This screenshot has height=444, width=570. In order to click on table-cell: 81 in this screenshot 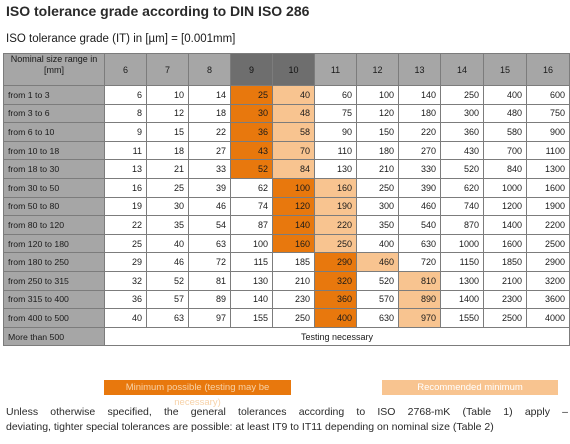, I will do `click(209, 280)`.